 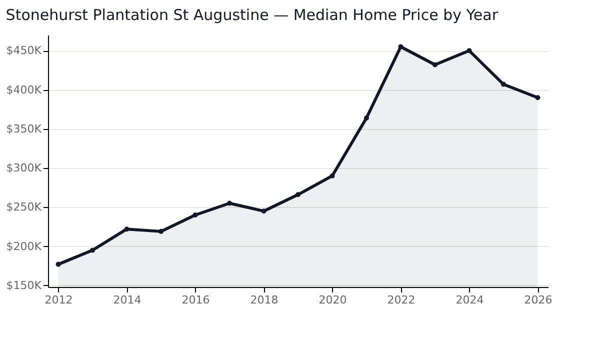 I want to click on y-tick-label: $250K, so click(x=24, y=207).